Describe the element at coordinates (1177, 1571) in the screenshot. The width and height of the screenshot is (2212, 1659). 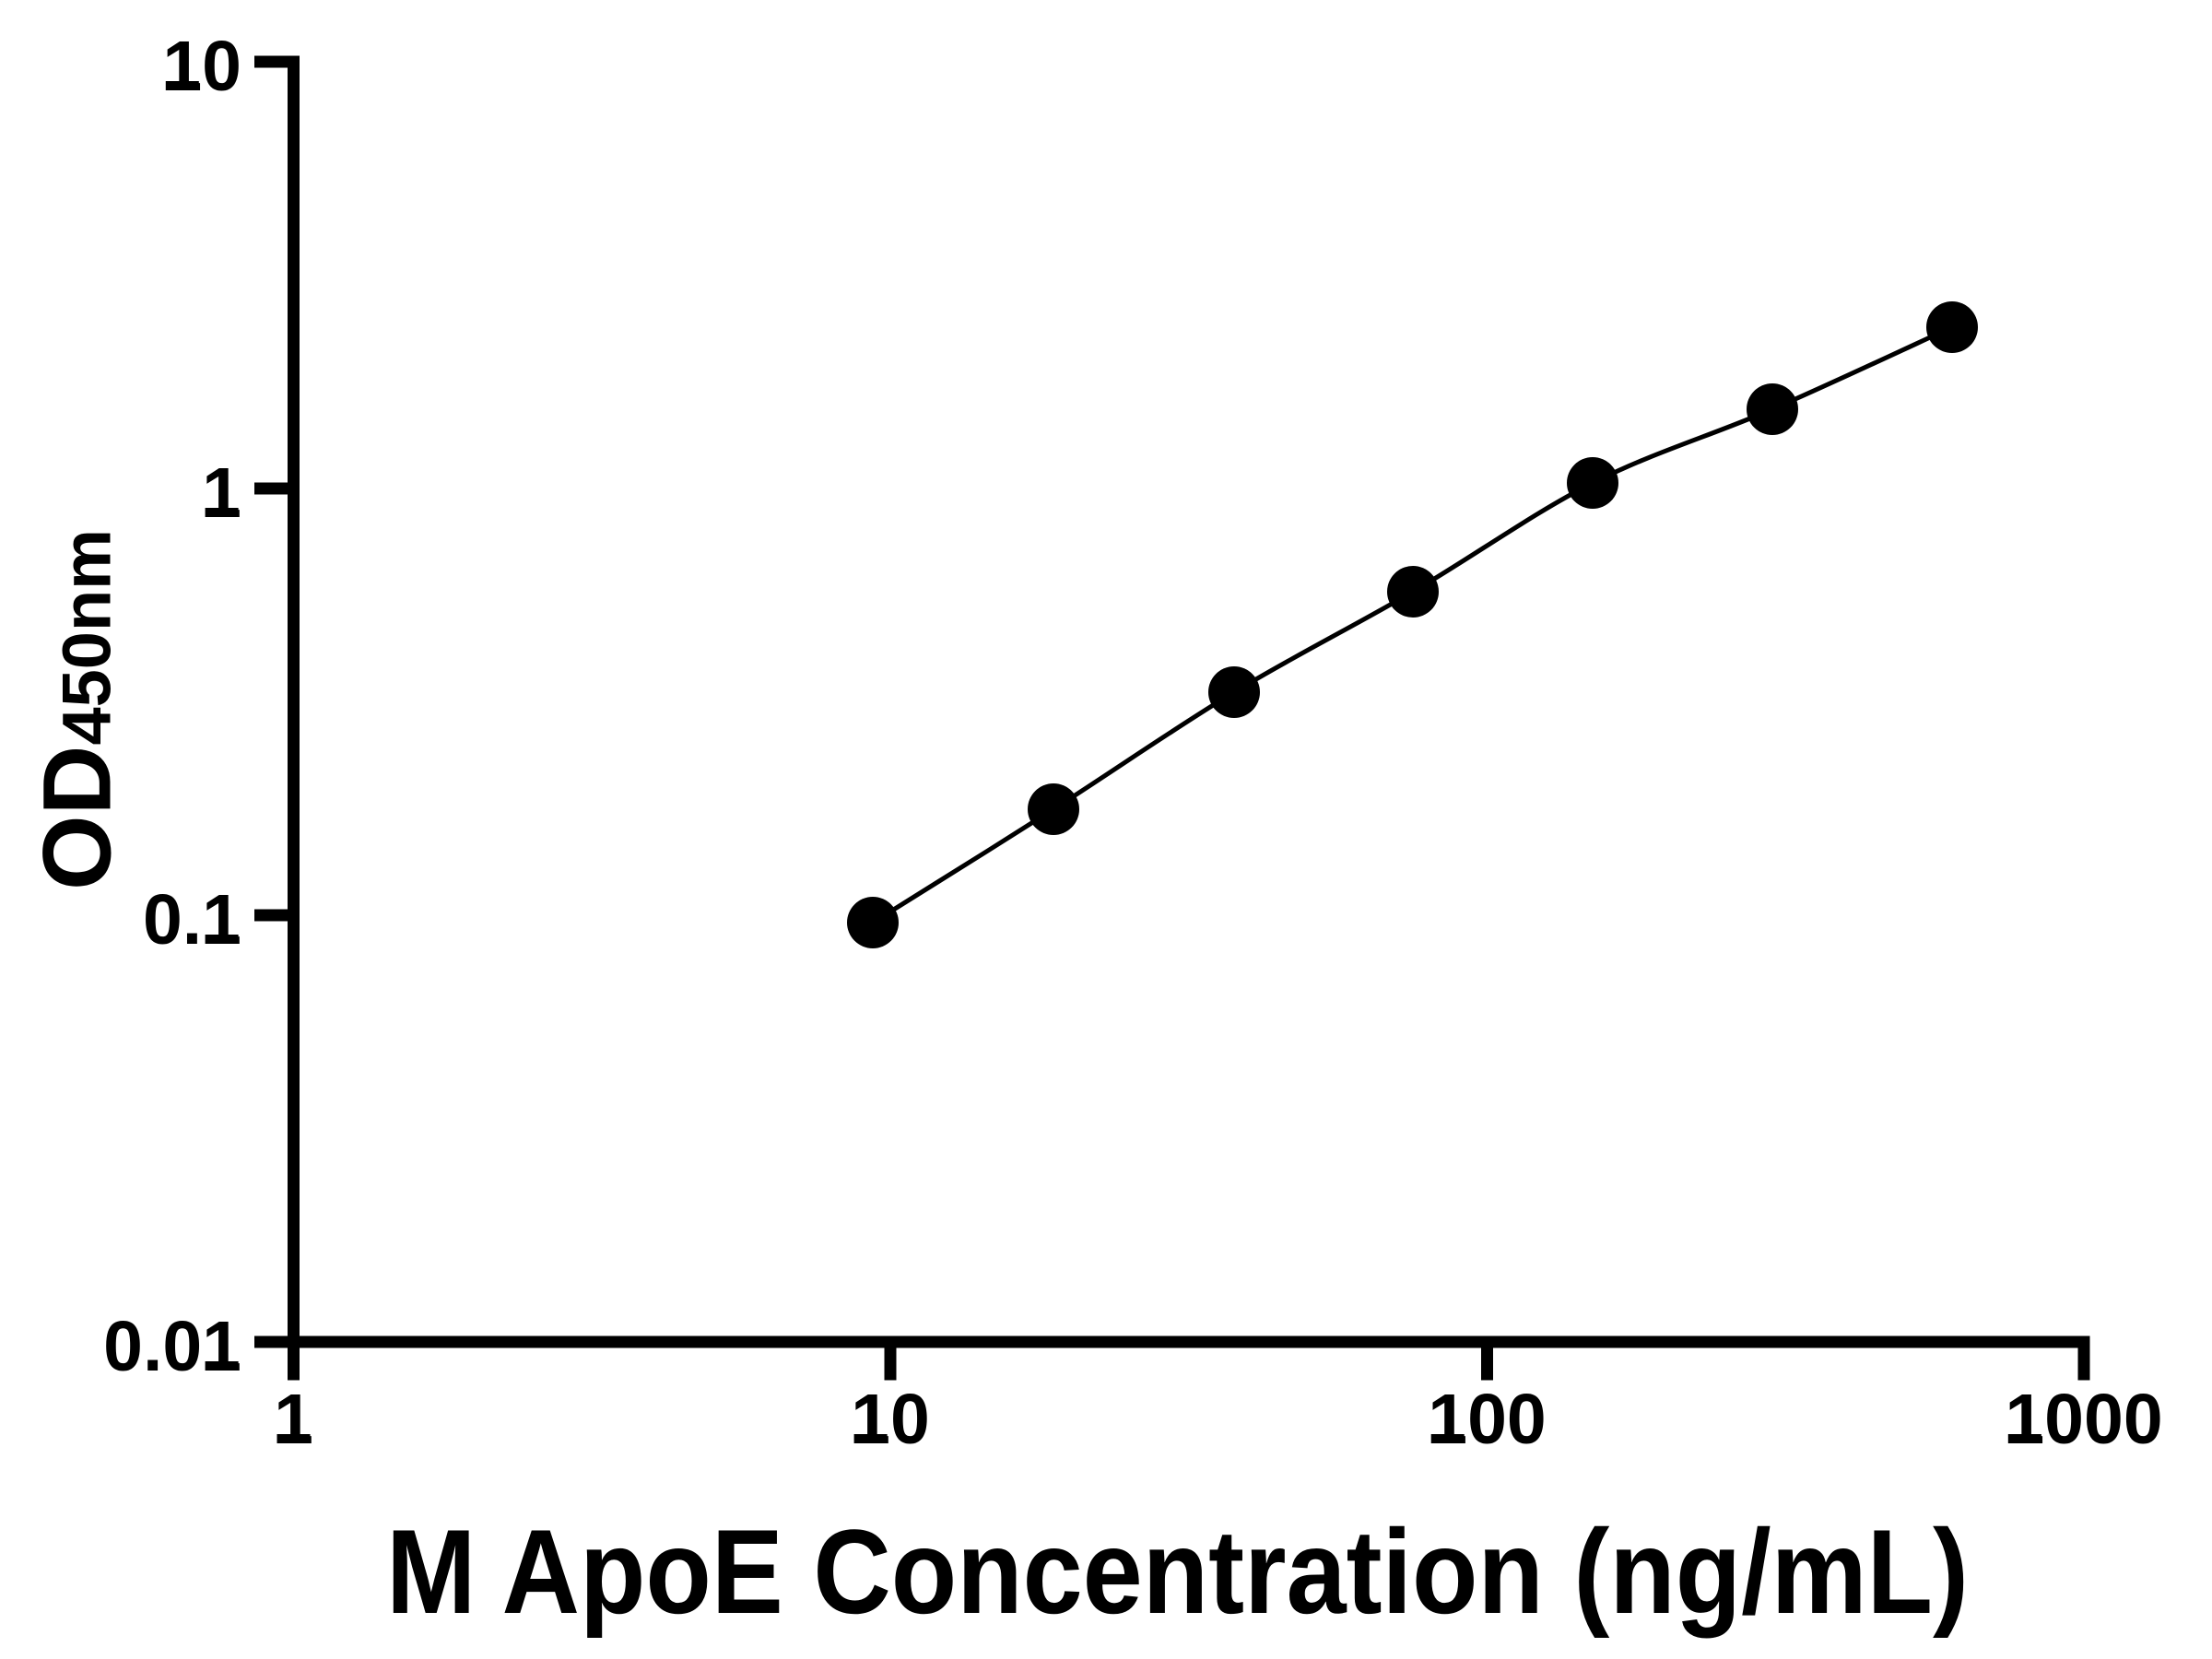
I see `svg-text: M ApoE Concentration (ng/mL)` at that location.